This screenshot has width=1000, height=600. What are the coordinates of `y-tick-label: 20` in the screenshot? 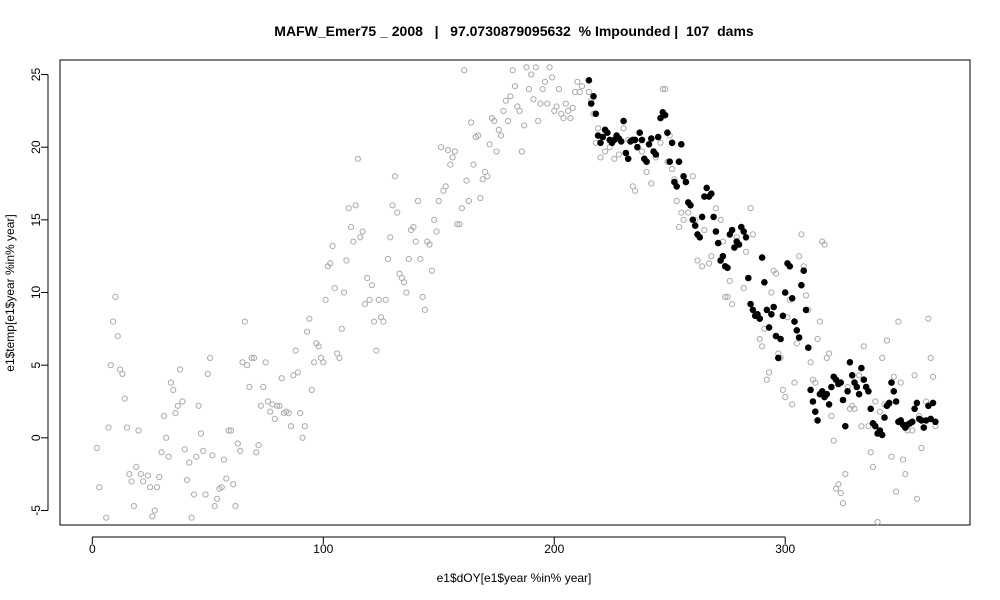 It's located at (36, 147).